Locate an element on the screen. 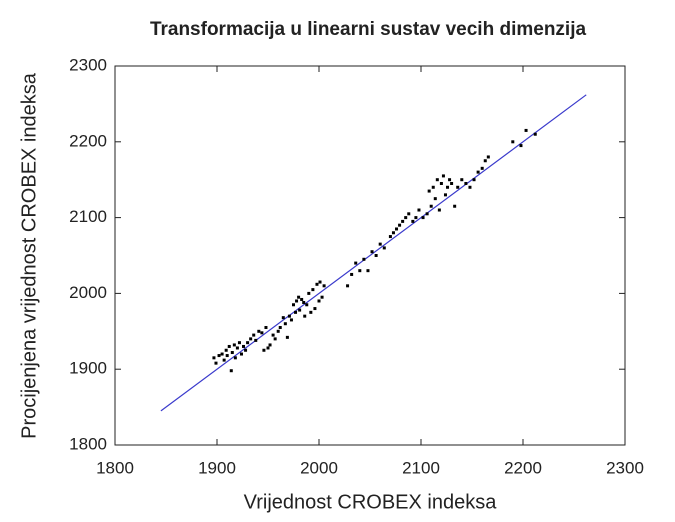 This screenshot has height=522, width=675. y-tick-label: 2000 is located at coordinates (88, 292).